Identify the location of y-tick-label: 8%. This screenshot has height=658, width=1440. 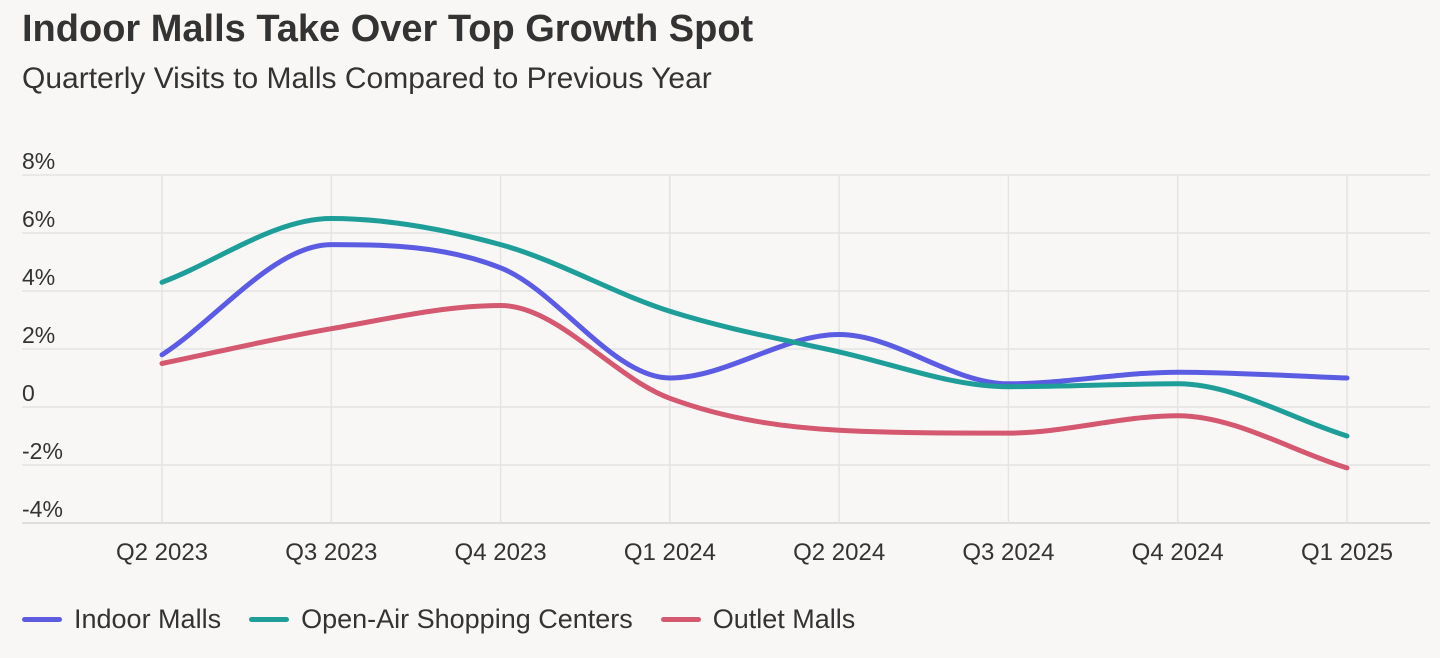
(38, 161).